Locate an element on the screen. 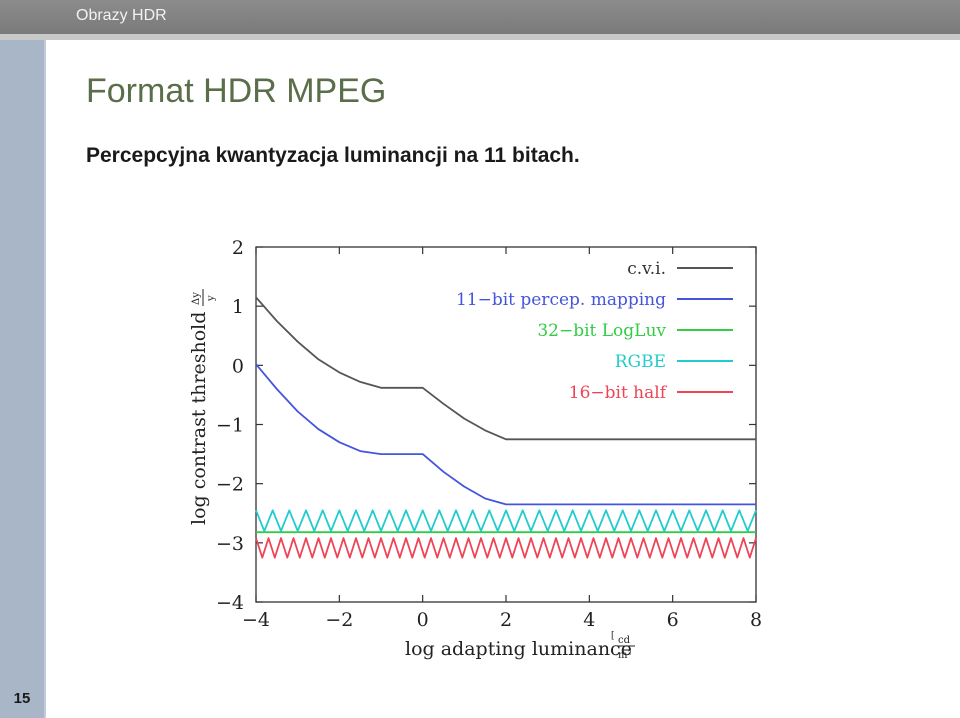  x-tick-label: 8 is located at coordinates (756, 620).